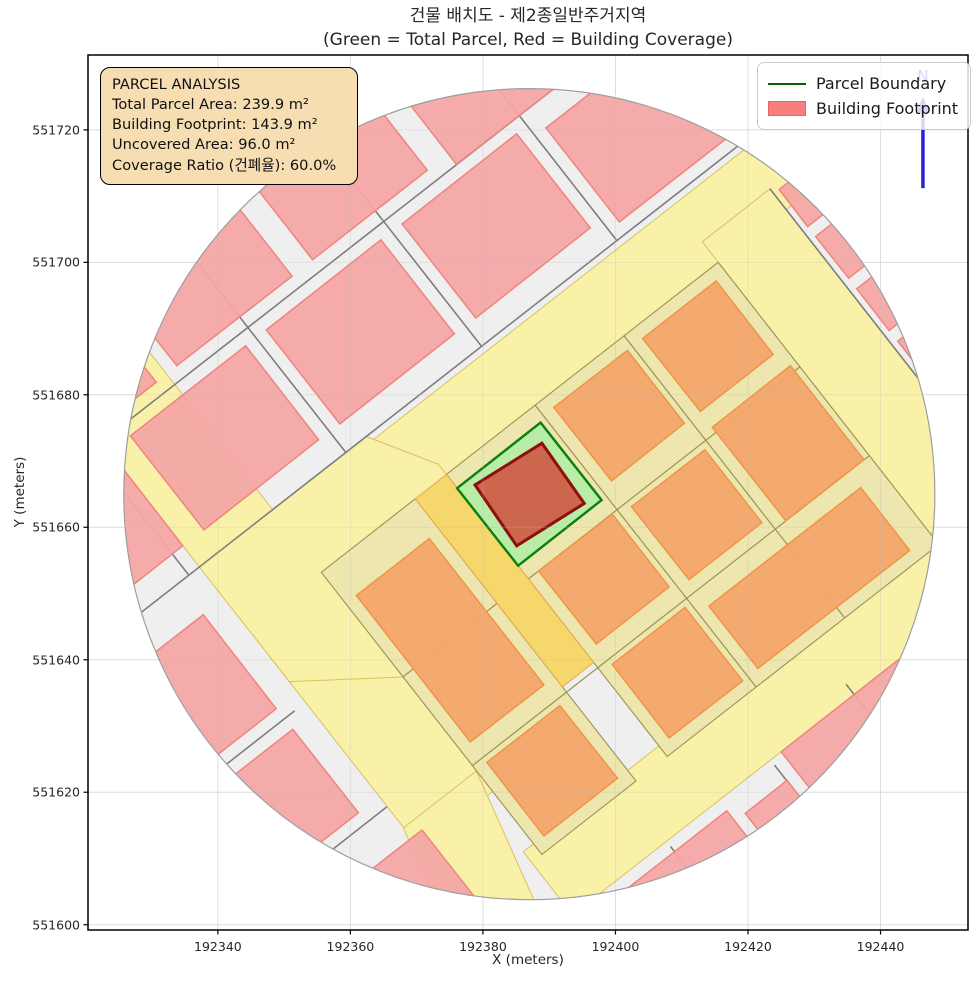 The image size is (976, 990). What do you see at coordinates (204, 145) in the screenshot?
I see `parcel-analysis-line: Uncovered Area: 96.0 m²` at bounding box center [204, 145].